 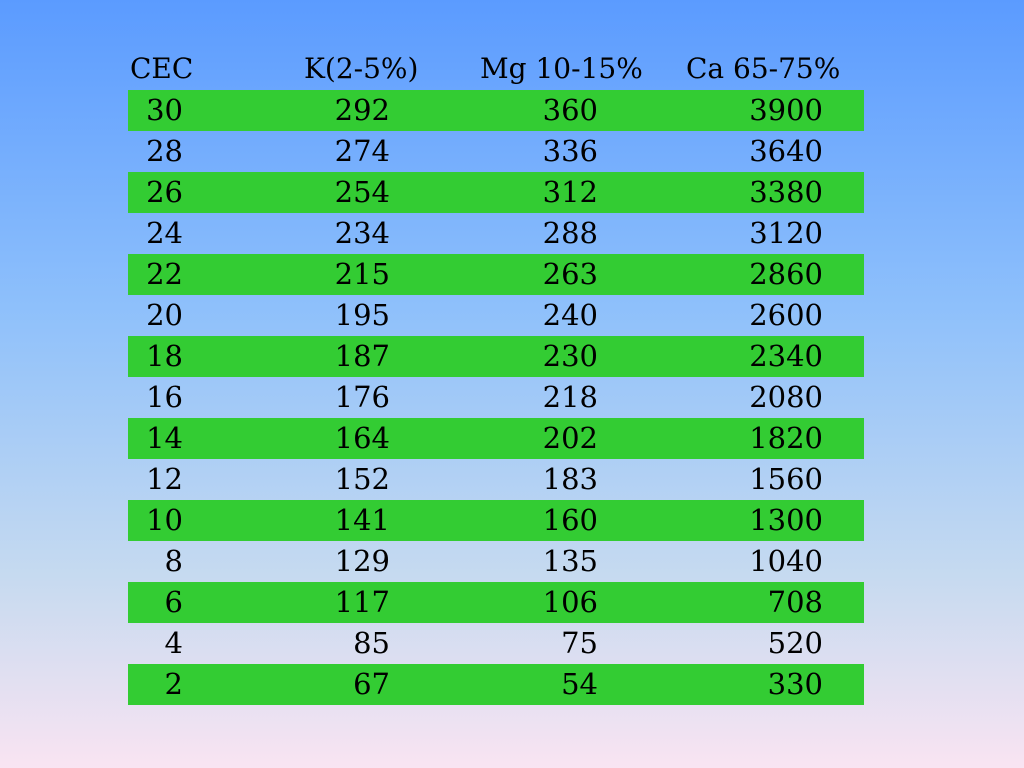 What do you see at coordinates (570, 479) in the screenshot?
I see `cell-magnesium: 183` at bounding box center [570, 479].